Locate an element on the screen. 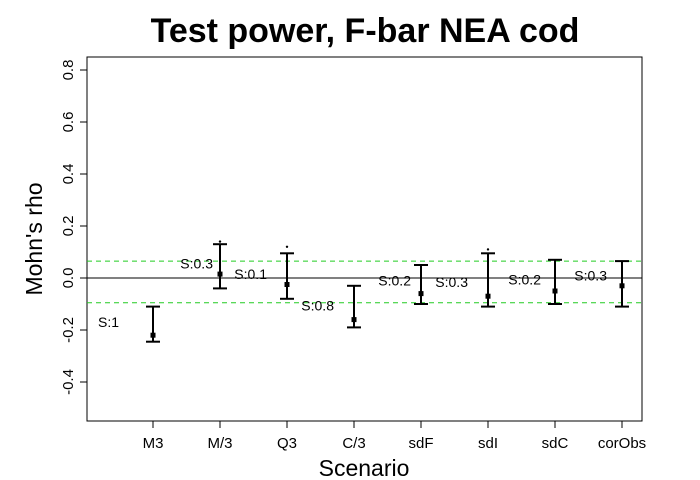 The width and height of the screenshot is (700, 480). y-axis-label: Mohn's rho is located at coordinates (34, 238).